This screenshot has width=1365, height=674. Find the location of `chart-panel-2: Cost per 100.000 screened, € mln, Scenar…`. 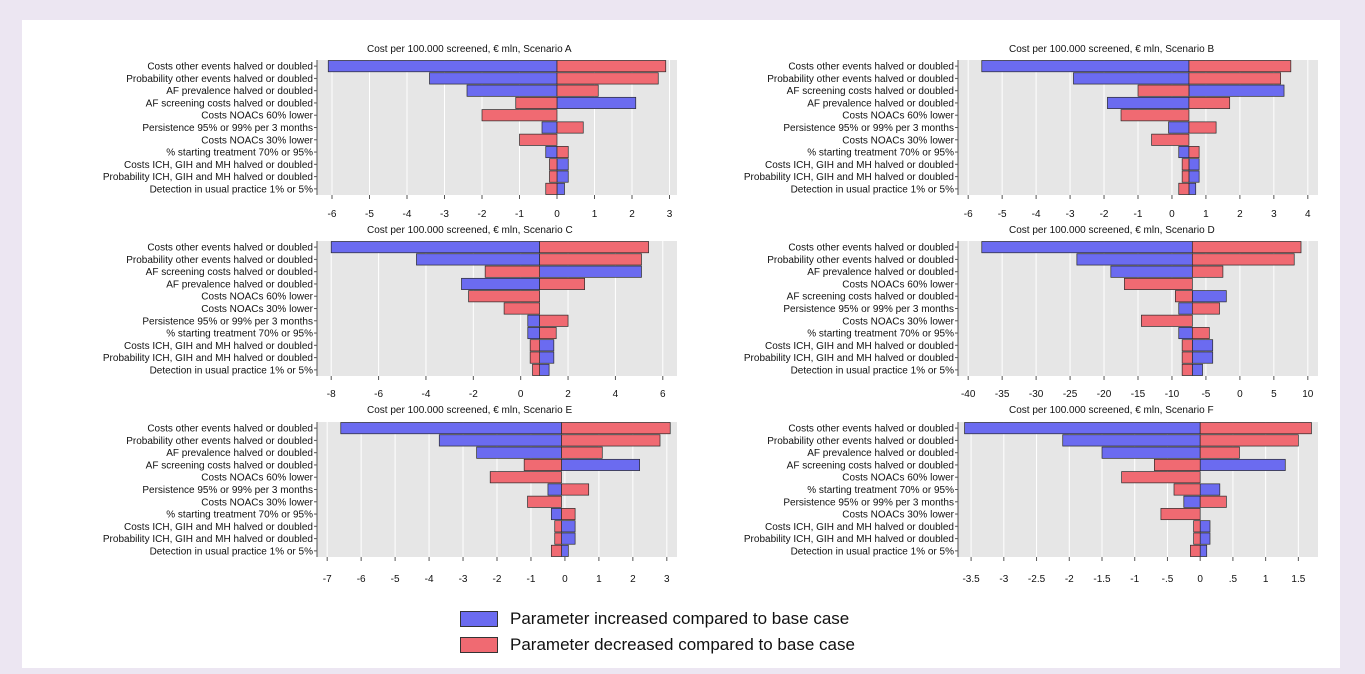

chart-panel-2: Cost per 100.000 screened, € mln, Scenar… is located at coordinates (390, 312).